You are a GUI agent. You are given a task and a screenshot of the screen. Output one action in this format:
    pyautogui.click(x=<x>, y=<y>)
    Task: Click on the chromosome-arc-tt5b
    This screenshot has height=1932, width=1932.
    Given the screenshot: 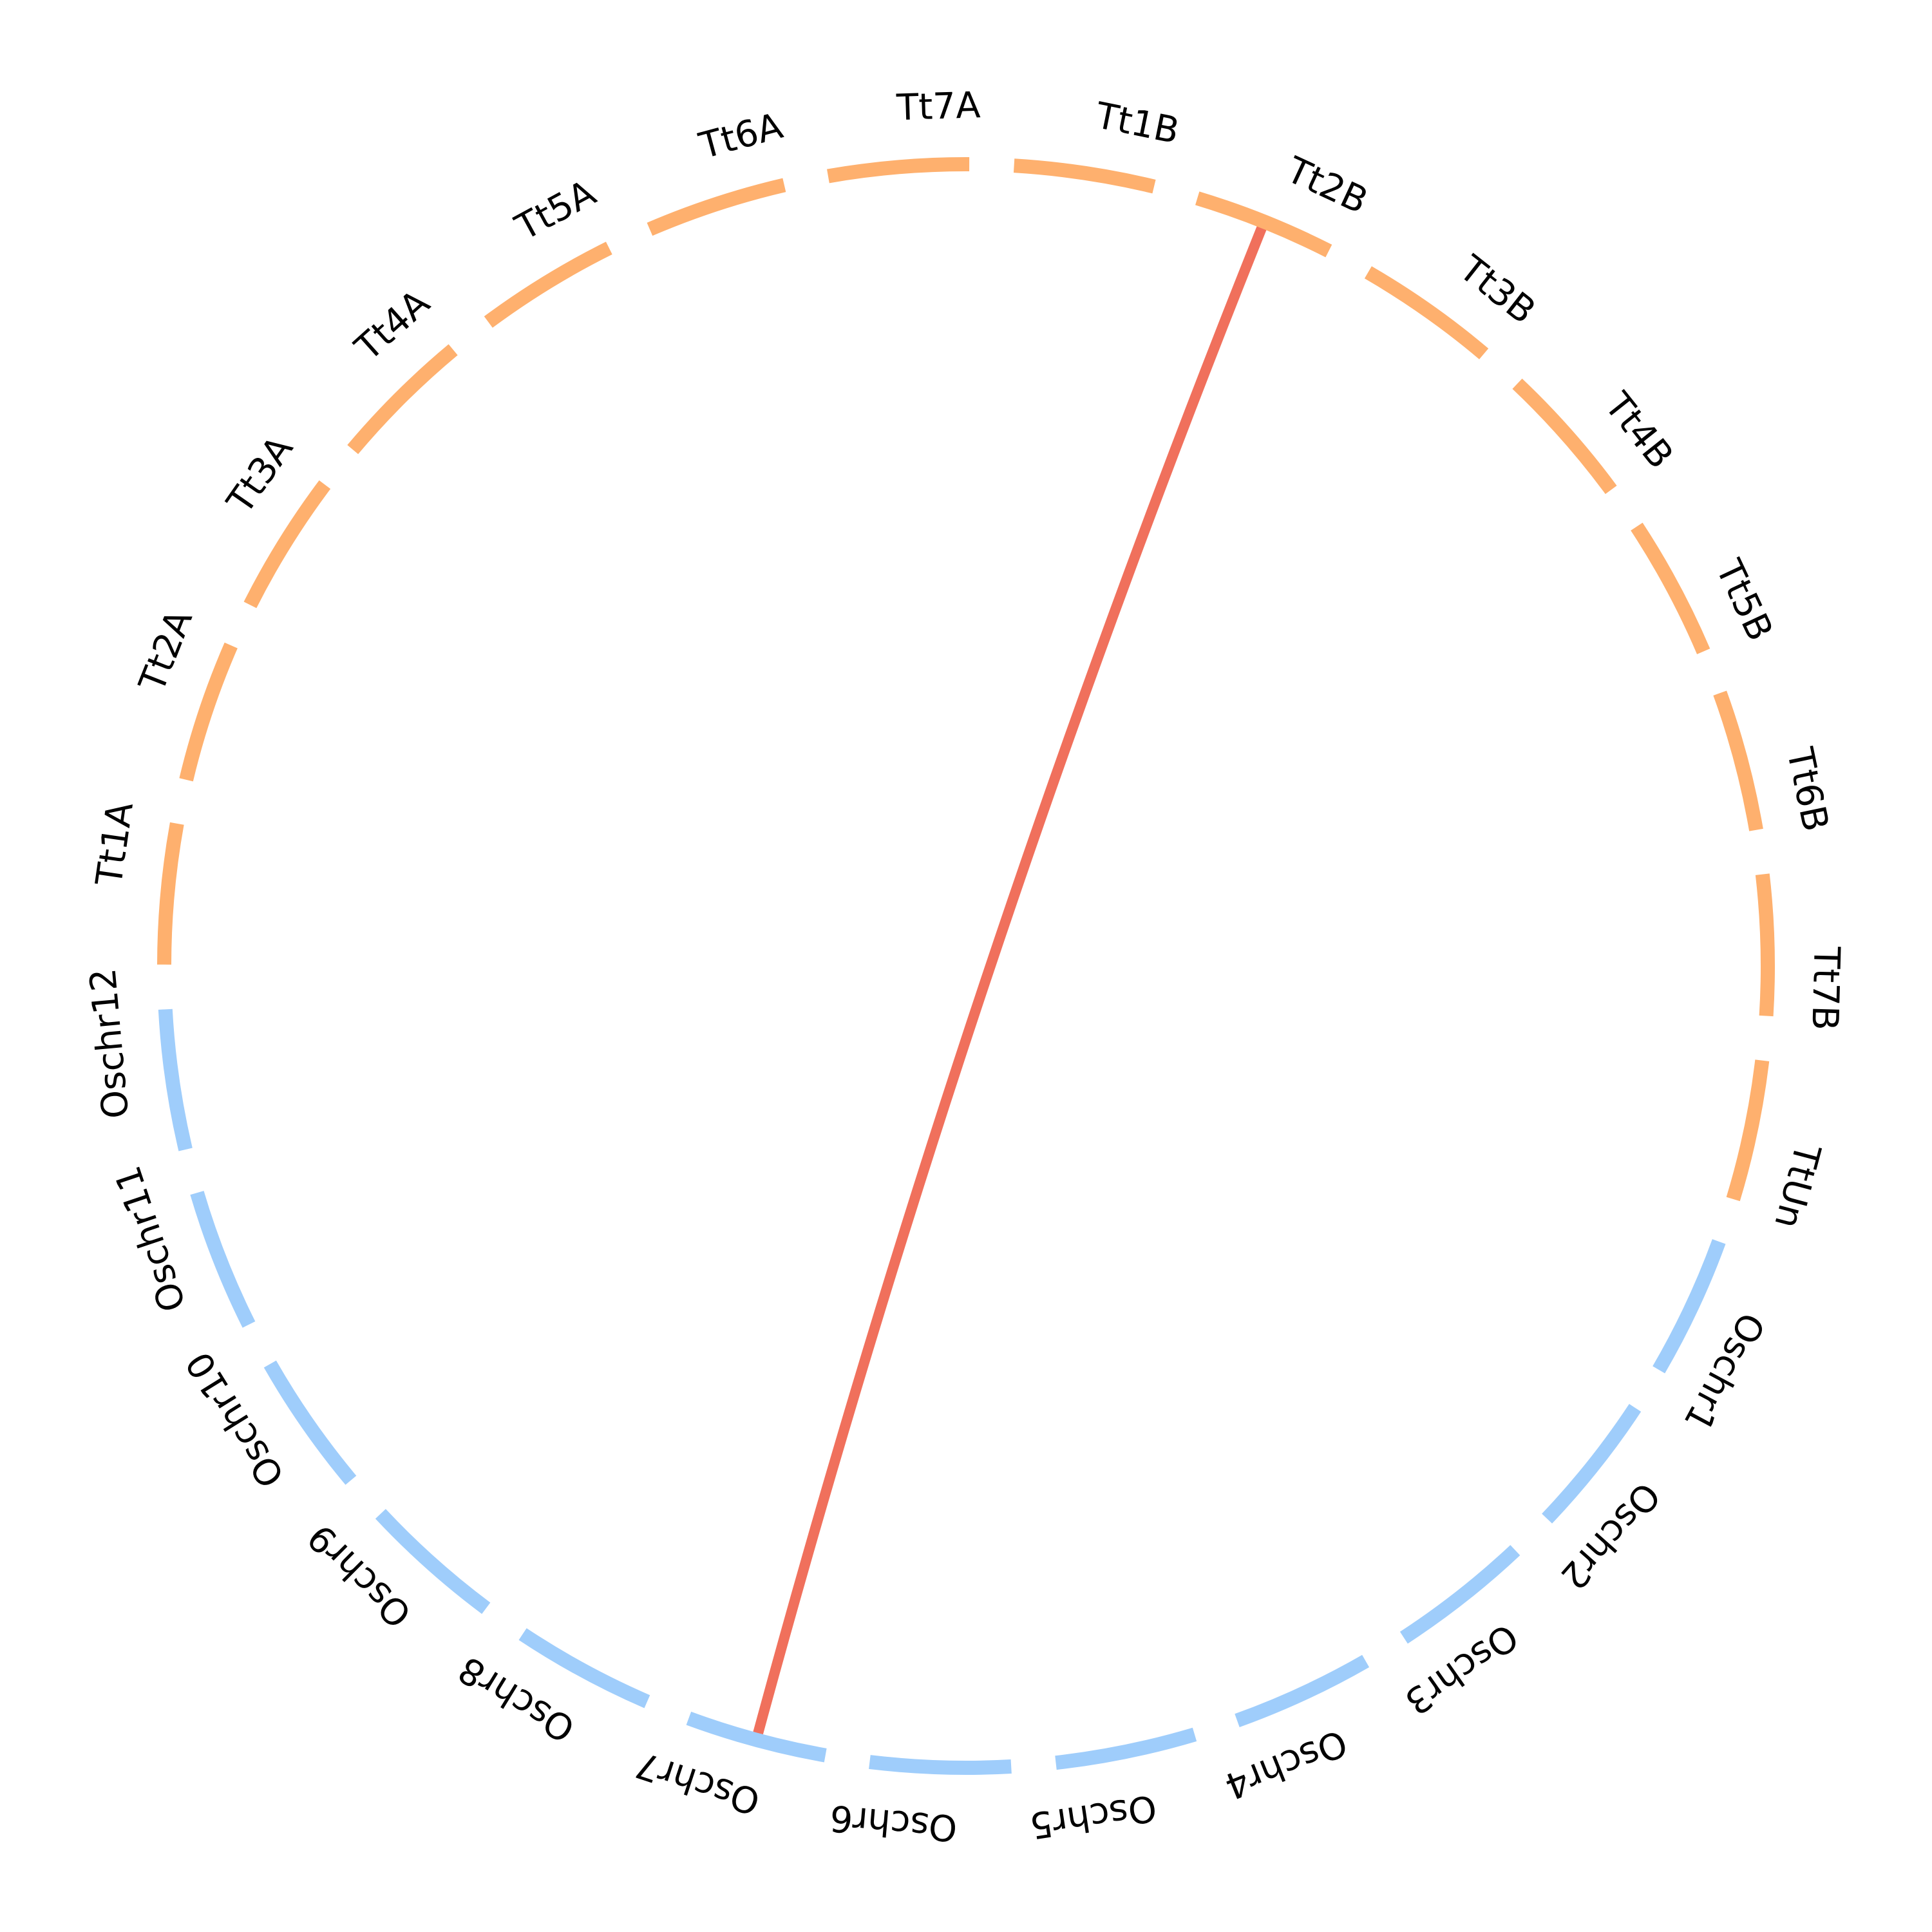 What is the action you would take?
    pyautogui.click(x=1671, y=588)
    